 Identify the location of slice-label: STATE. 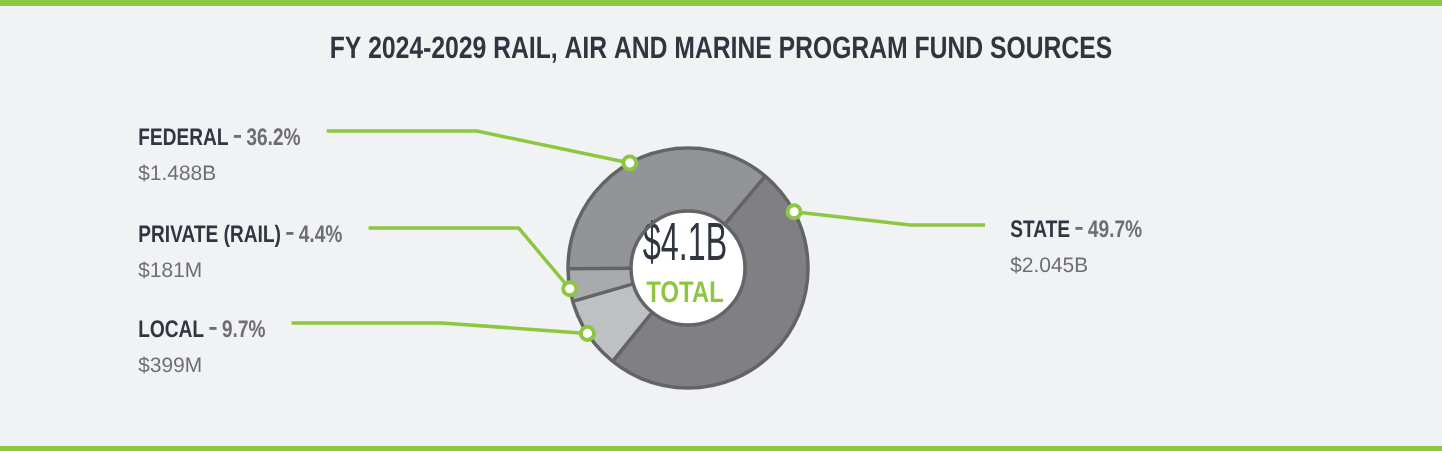
(1040, 229).